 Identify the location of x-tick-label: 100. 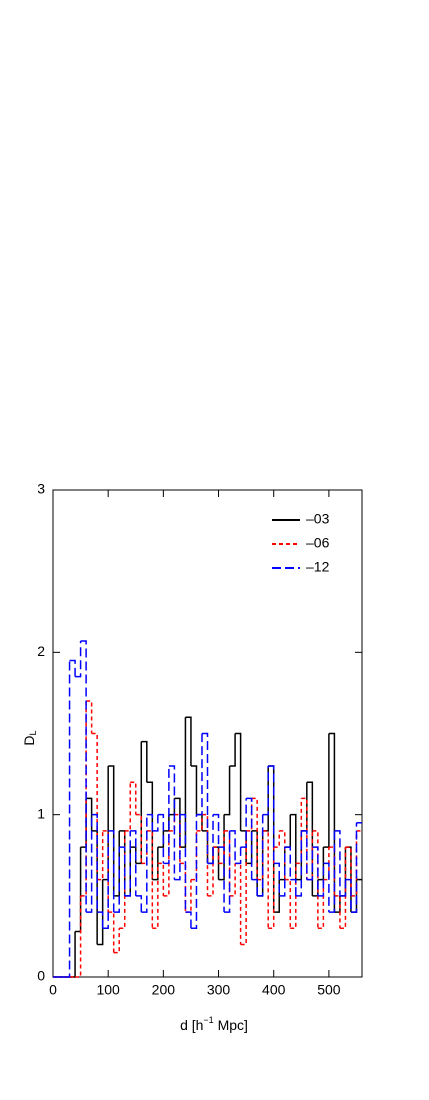
(108, 990).